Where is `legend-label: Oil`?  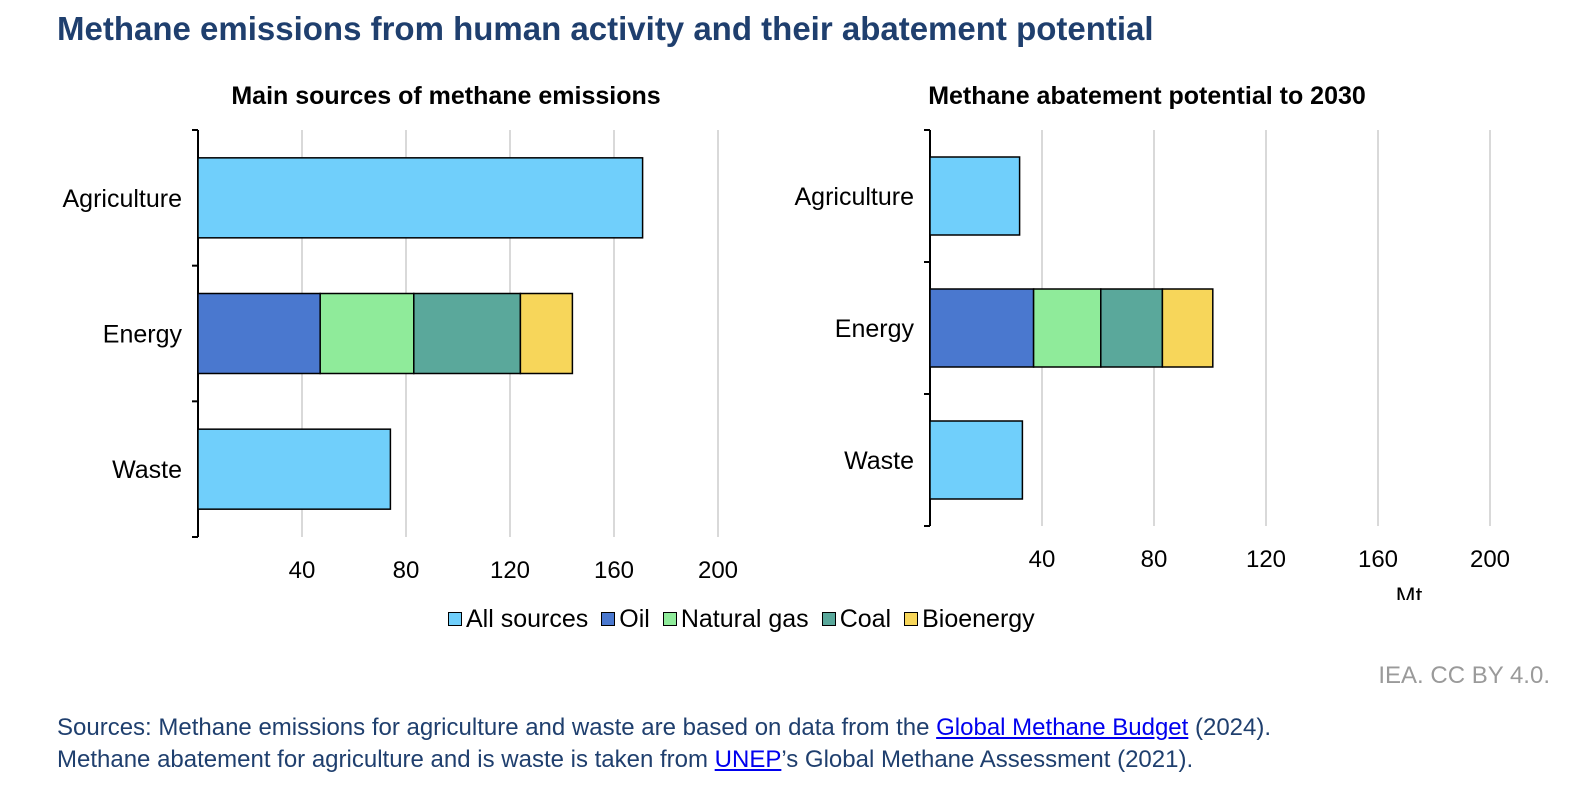 legend-label: Oil is located at coordinates (634, 618).